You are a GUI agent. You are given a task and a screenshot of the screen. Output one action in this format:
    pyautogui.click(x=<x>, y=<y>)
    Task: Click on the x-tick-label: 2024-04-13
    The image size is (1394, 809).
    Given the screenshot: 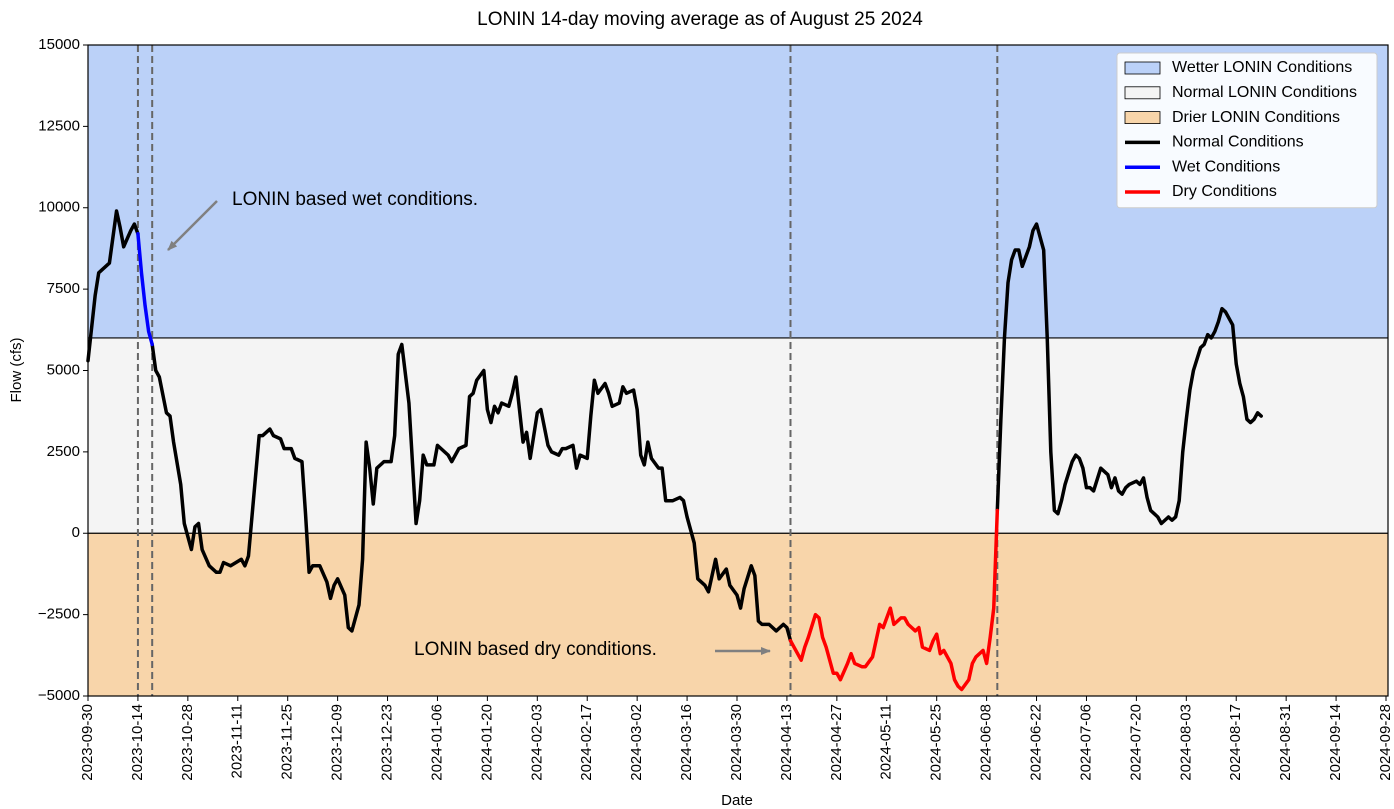 What is the action you would take?
    pyautogui.click(x=786, y=742)
    